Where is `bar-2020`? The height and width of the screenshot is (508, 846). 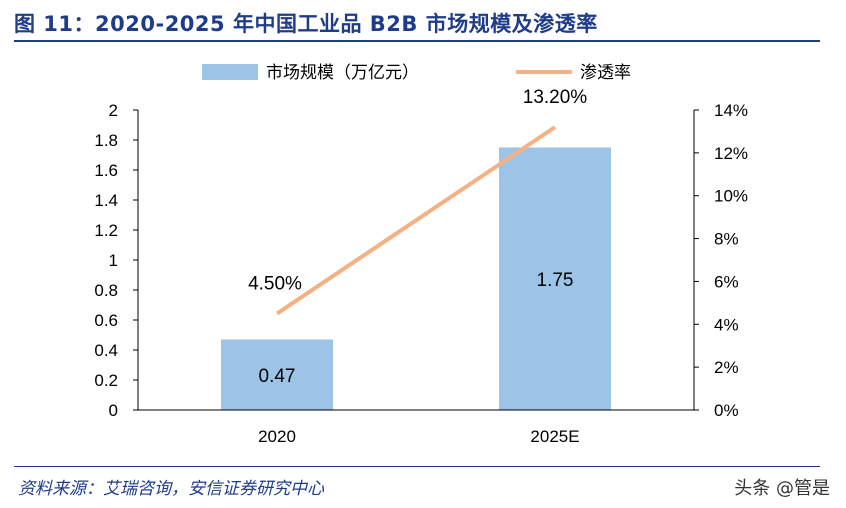 bar-2020 is located at coordinates (277, 374).